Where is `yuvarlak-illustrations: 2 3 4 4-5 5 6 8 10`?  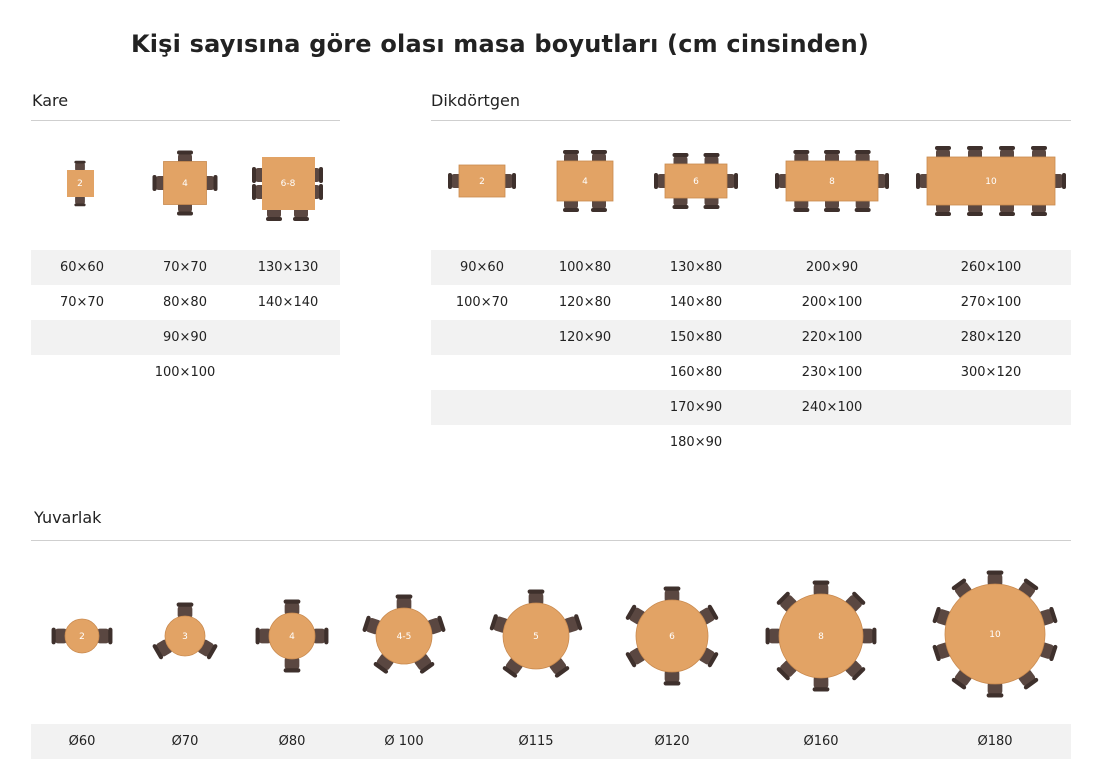 yuvarlak-illustrations: 2 3 4 4-5 5 6 8 10 is located at coordinates (554, 634).